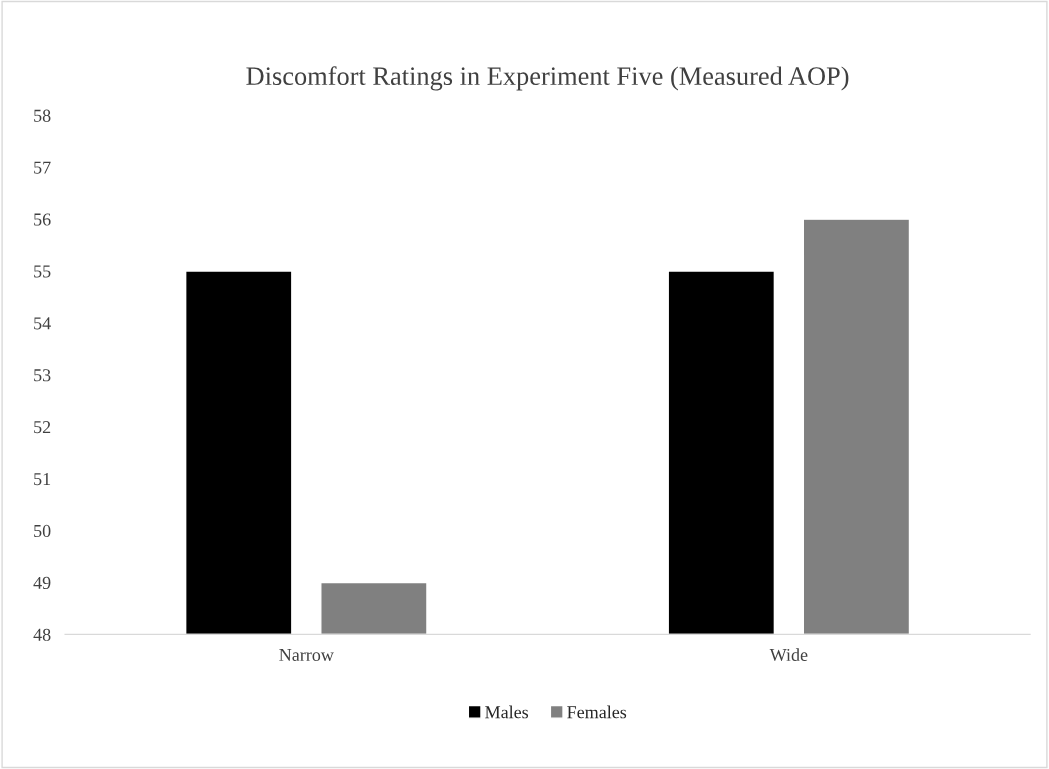 The image size is (1049, 769). What do you see at coordinates (507, 712) in the screenshot?
I see `legend-label: Males` at bounding box center [507, 712].